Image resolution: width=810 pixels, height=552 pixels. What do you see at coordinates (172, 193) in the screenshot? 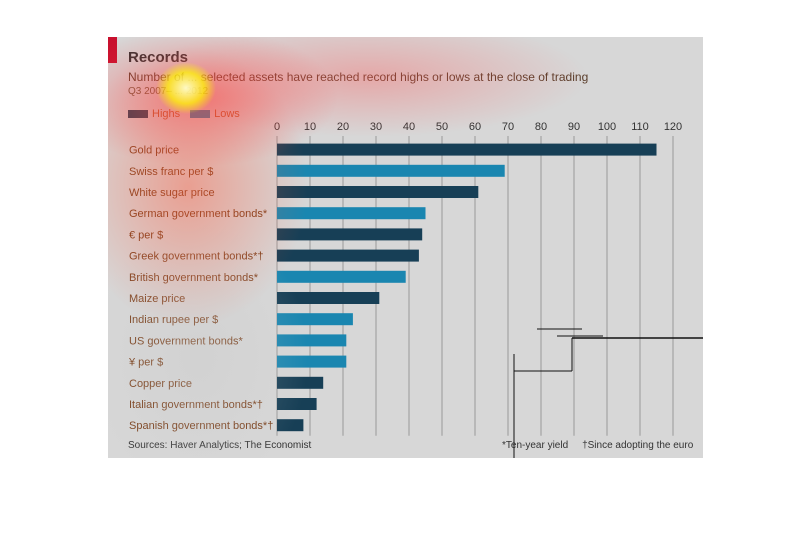
I see `category-label: White sugar price` at bounding box center [172, 193].